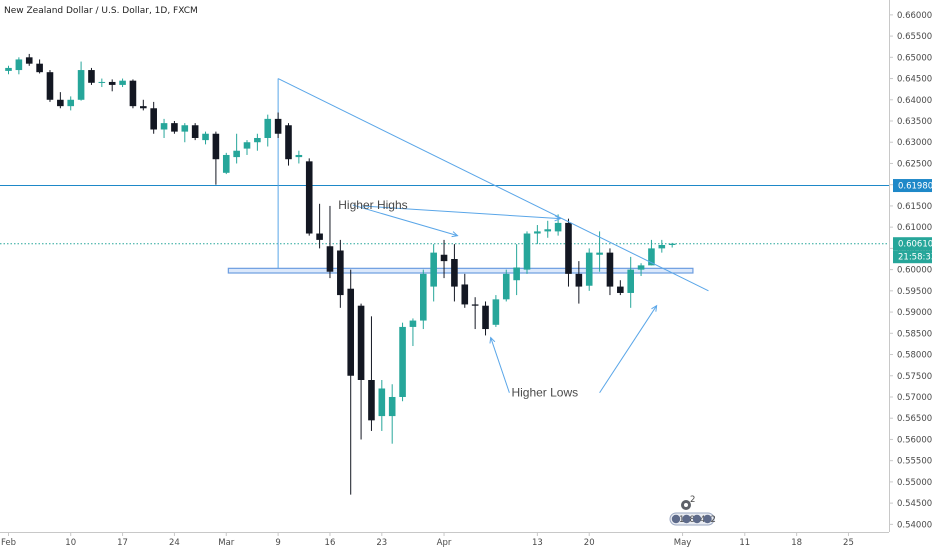  Describe the element at coordinates (427, 540) in the screenshot. I see `x-axis: Feb 10 17 24 Mar 9 16 23 Apr 13 20 May 11 18 25` at that location.